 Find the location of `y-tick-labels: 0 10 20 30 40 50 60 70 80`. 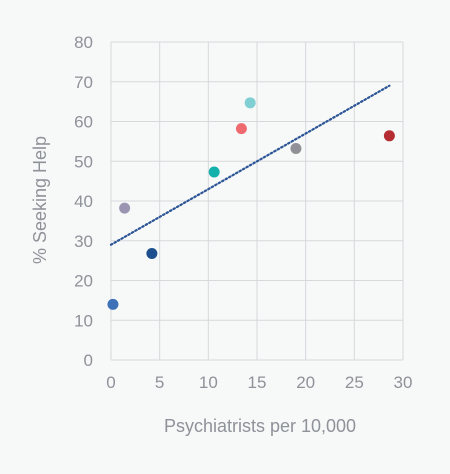

y-tick-labels: 0 10 20 30 40 50 60 70 80 is located at coordinates (83, 201).